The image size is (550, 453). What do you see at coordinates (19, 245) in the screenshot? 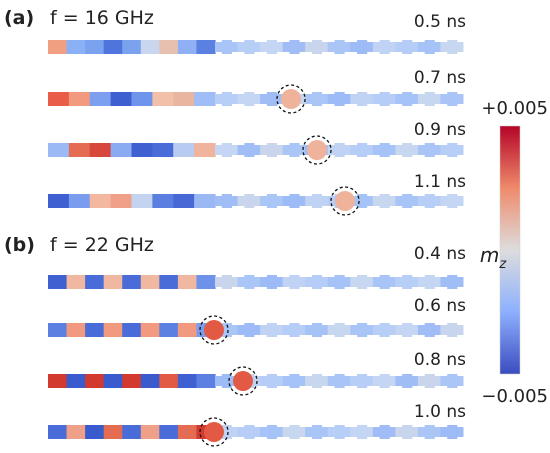
I see `panel-b-label: (b)` at bounding box center [19, 245].